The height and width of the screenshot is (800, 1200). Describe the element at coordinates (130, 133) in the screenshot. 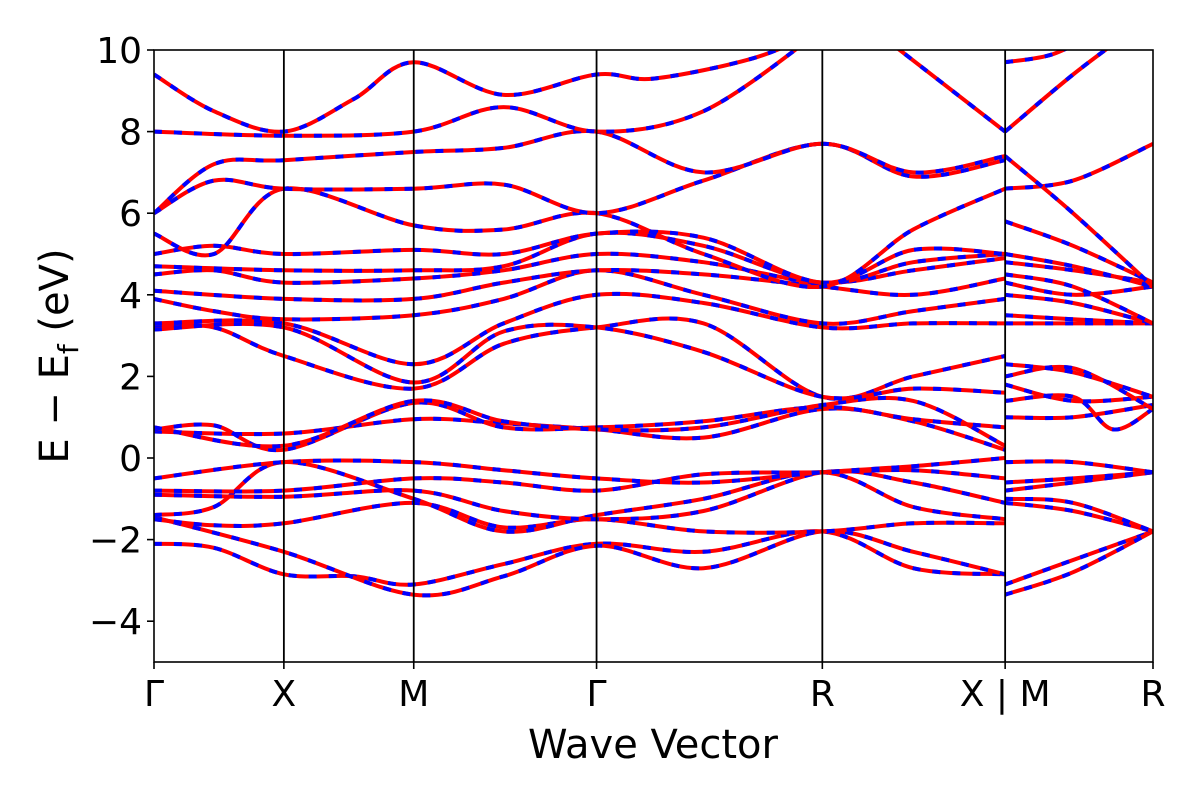

I see `y-tick-label: 8` at that location.